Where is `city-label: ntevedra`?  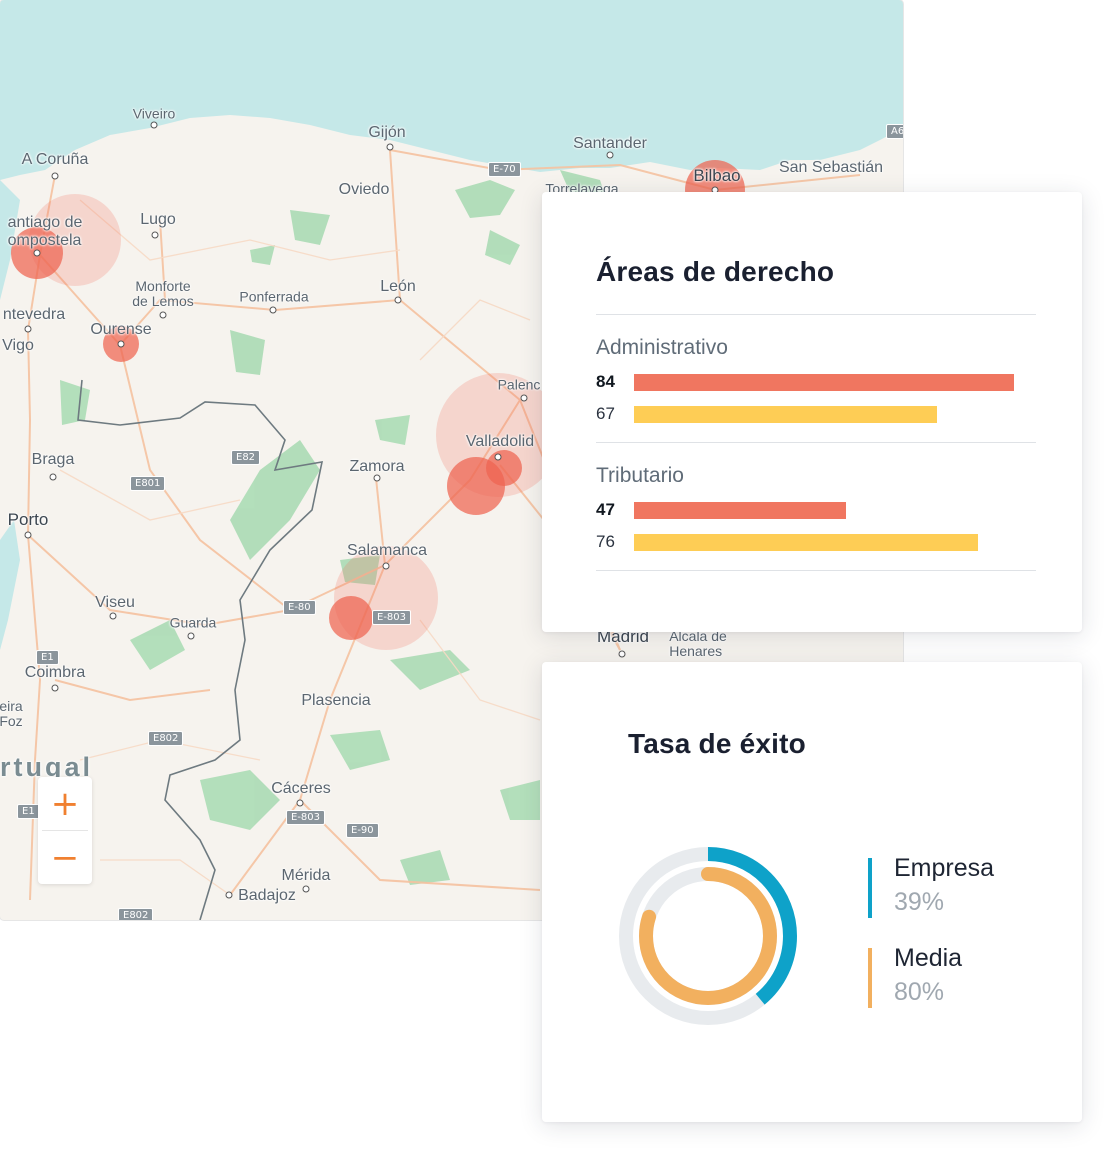
city-label: ntevedra is located at coordinates (34, 314).